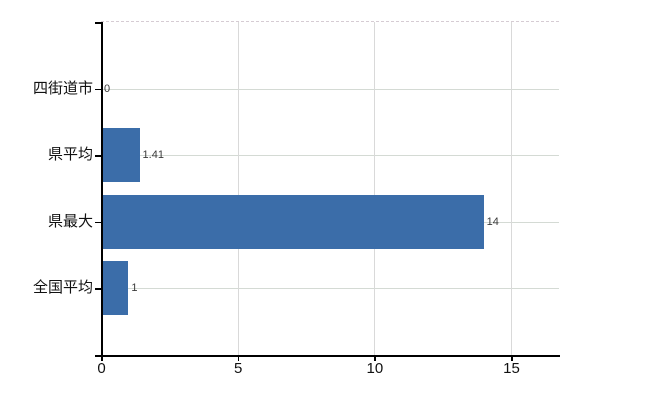 The height and width of the screenshot is (400, 650). Describe the element at coordinates (62, 88) in the screenshot. I see `category-label: 四街道市` at that location.